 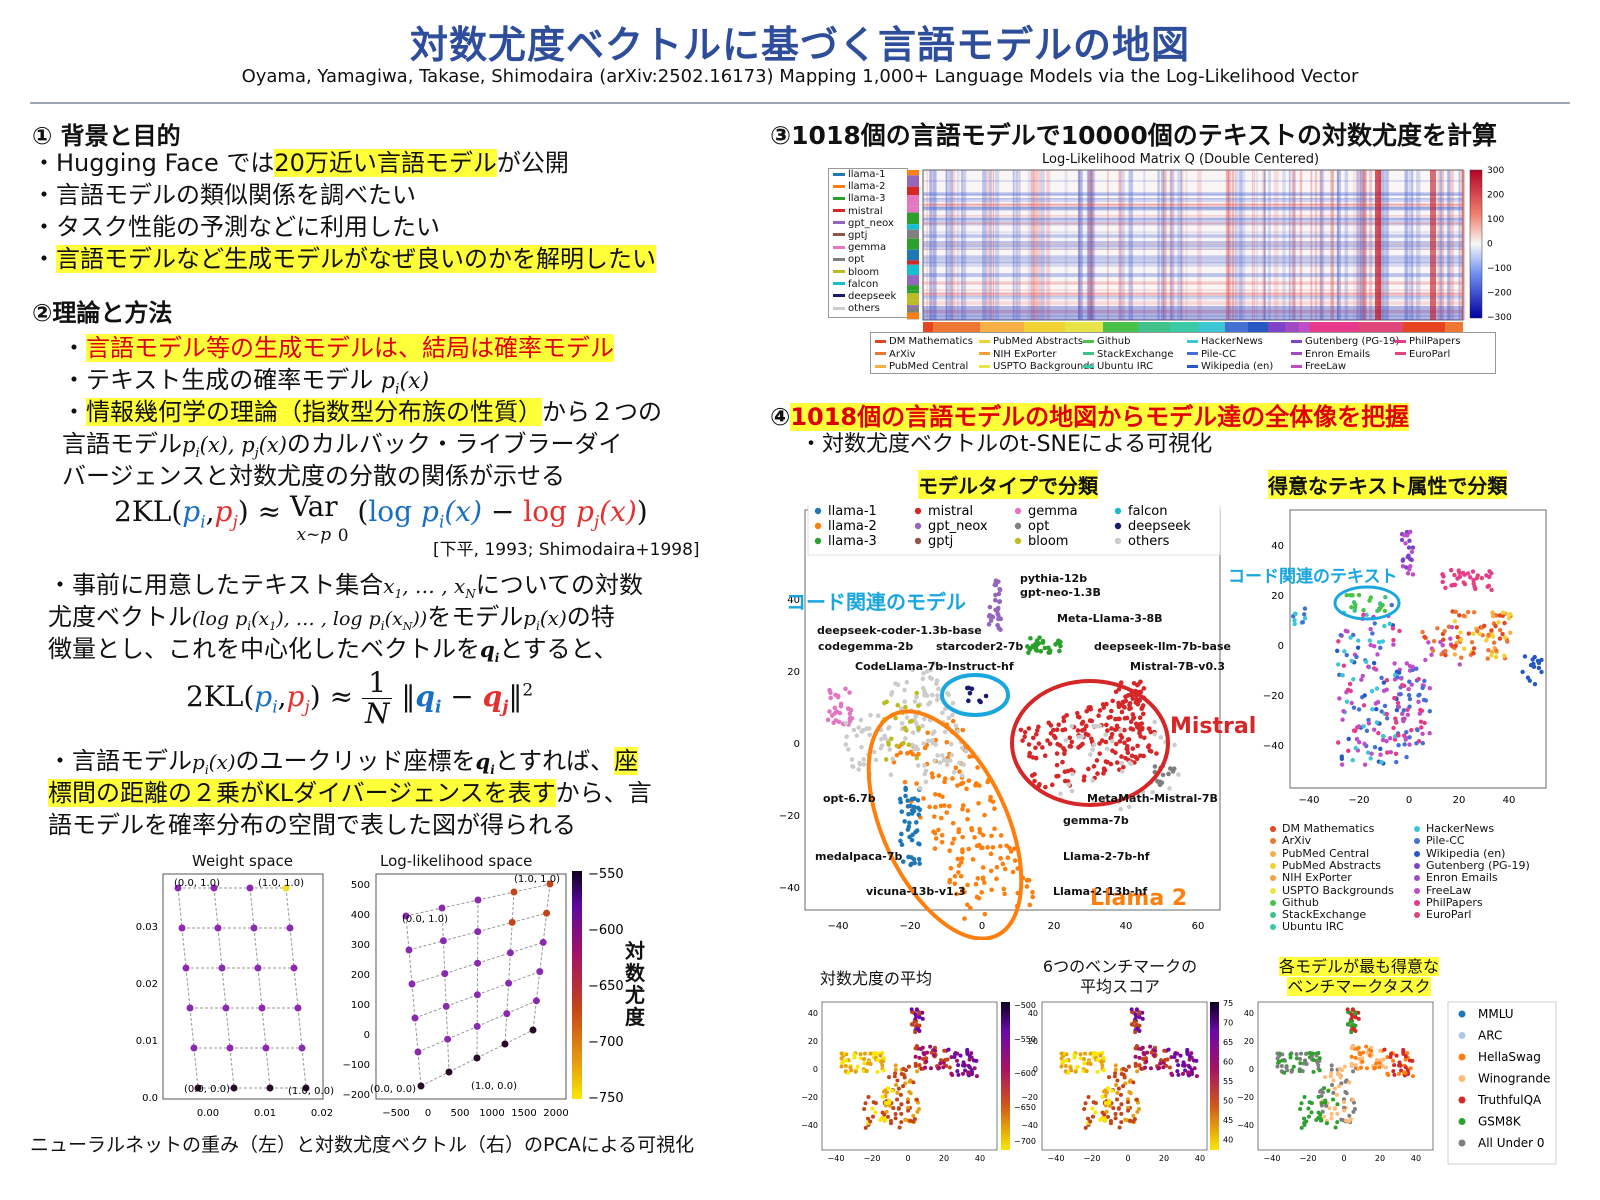 I want to click on matrix-row-color-bar, so click(x=913, y=245).